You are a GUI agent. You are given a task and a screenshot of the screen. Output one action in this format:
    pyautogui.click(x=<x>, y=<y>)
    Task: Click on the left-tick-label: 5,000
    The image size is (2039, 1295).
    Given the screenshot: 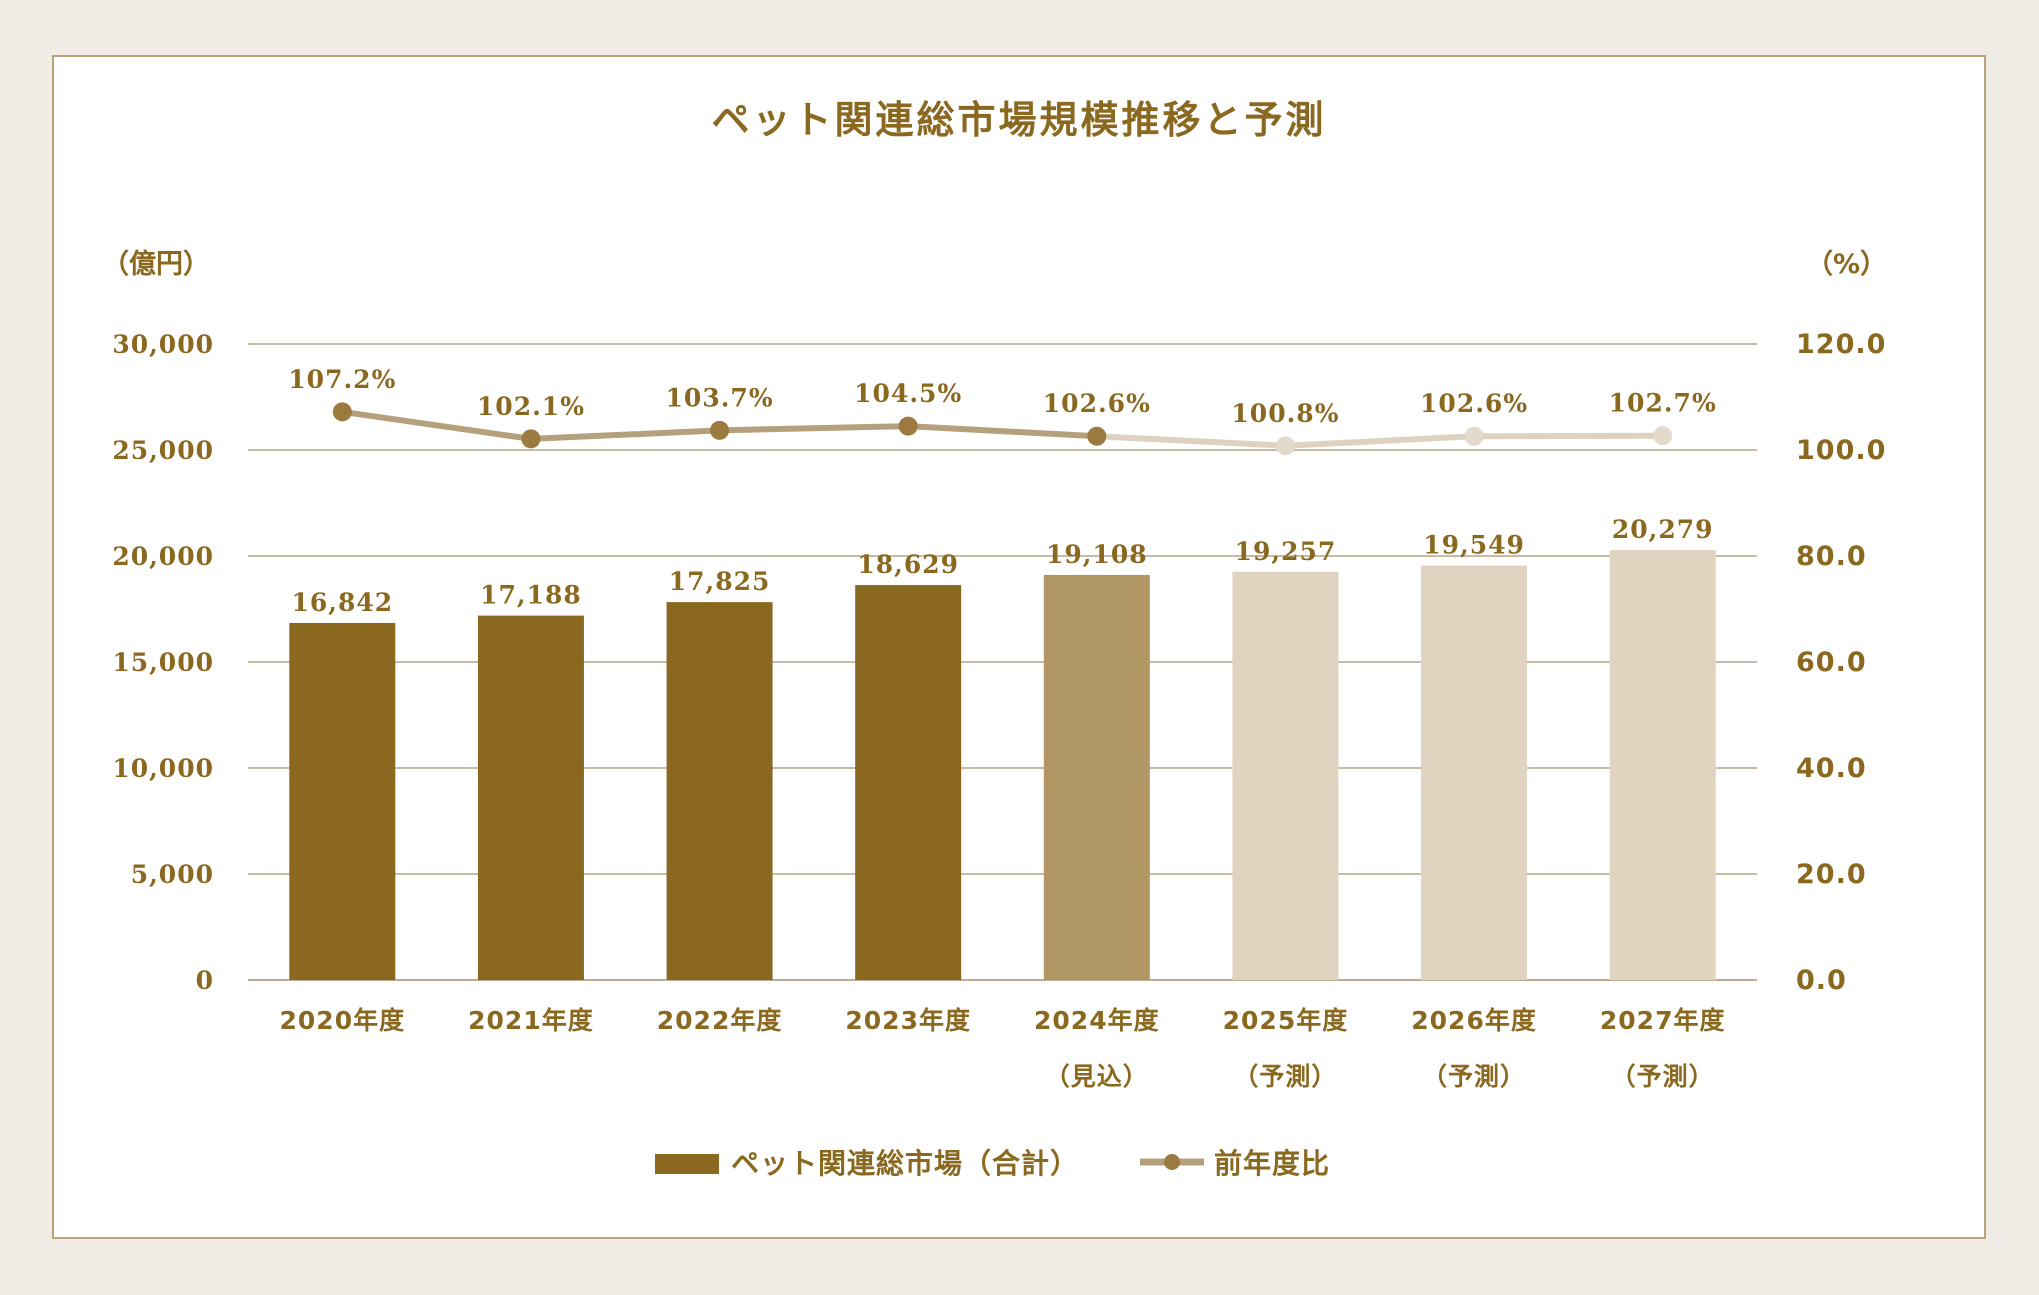 What is the action you would take?
    pyautogui.click(x=172, y=874)
    